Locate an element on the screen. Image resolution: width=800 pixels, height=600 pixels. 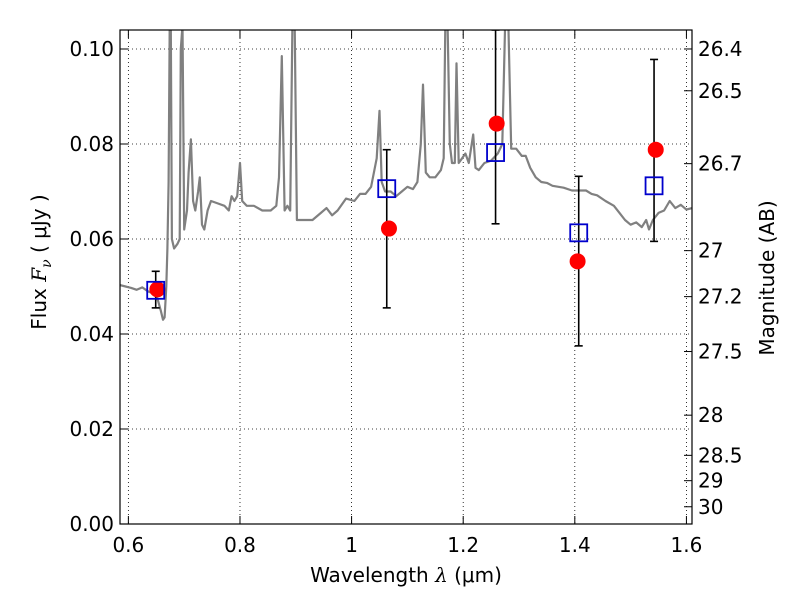
y-tick-label: 0.06 is located at coordinates (91, 239).